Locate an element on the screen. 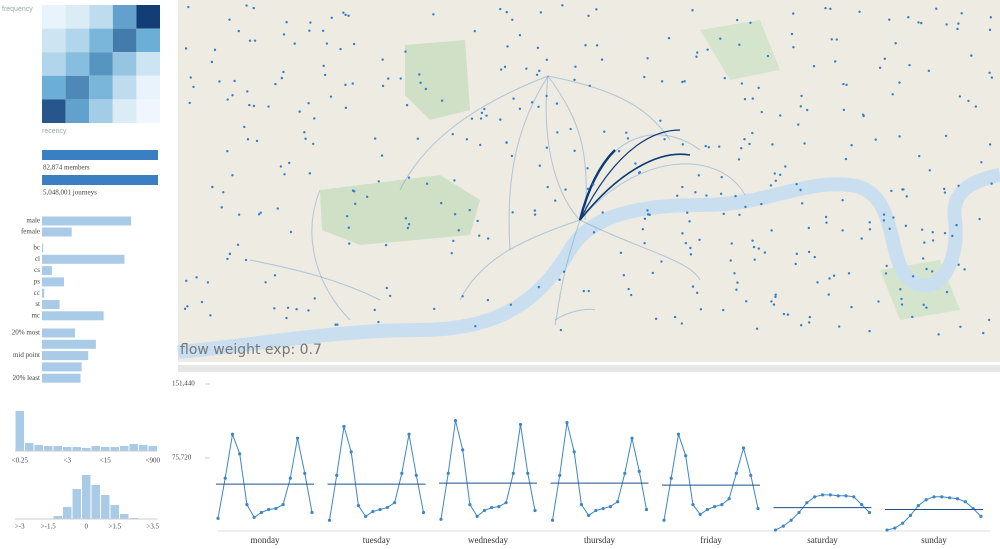  bar-label: 20% least is located at coordinates (26, 378).